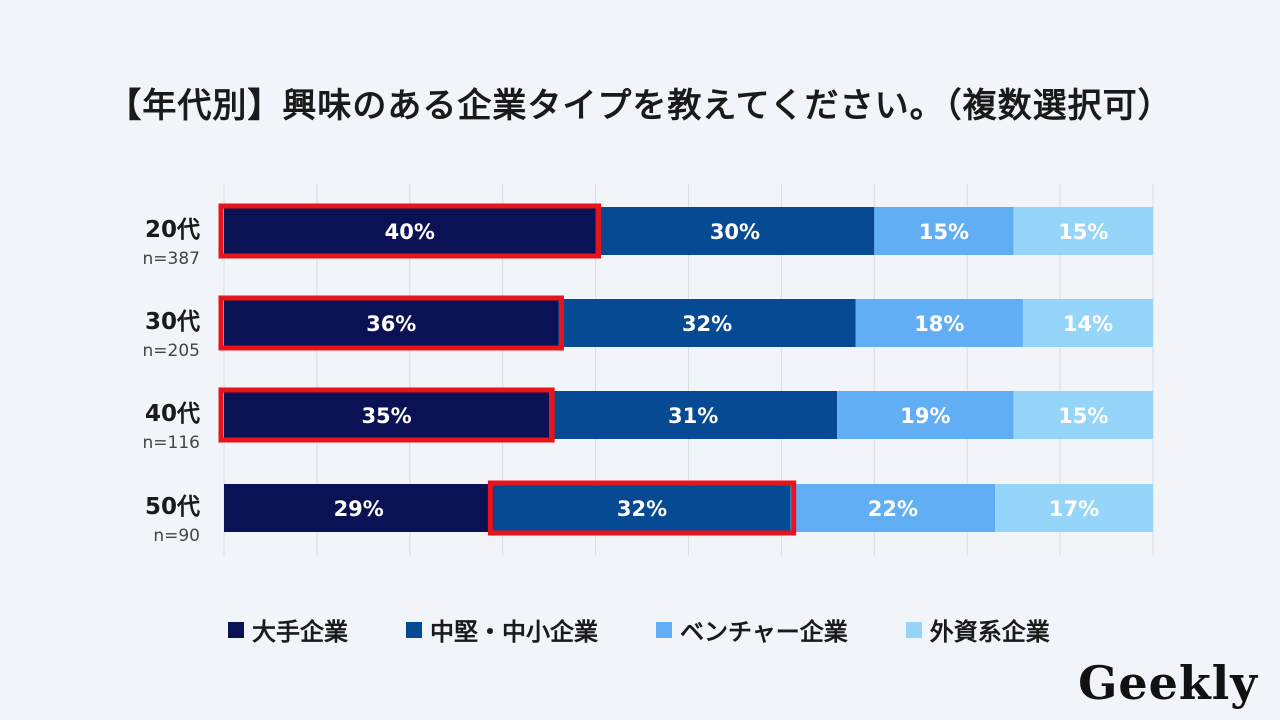  Describe the element at coordinates (414, 629) in the screenshot. I see `legend-swatch-mid` at that location.